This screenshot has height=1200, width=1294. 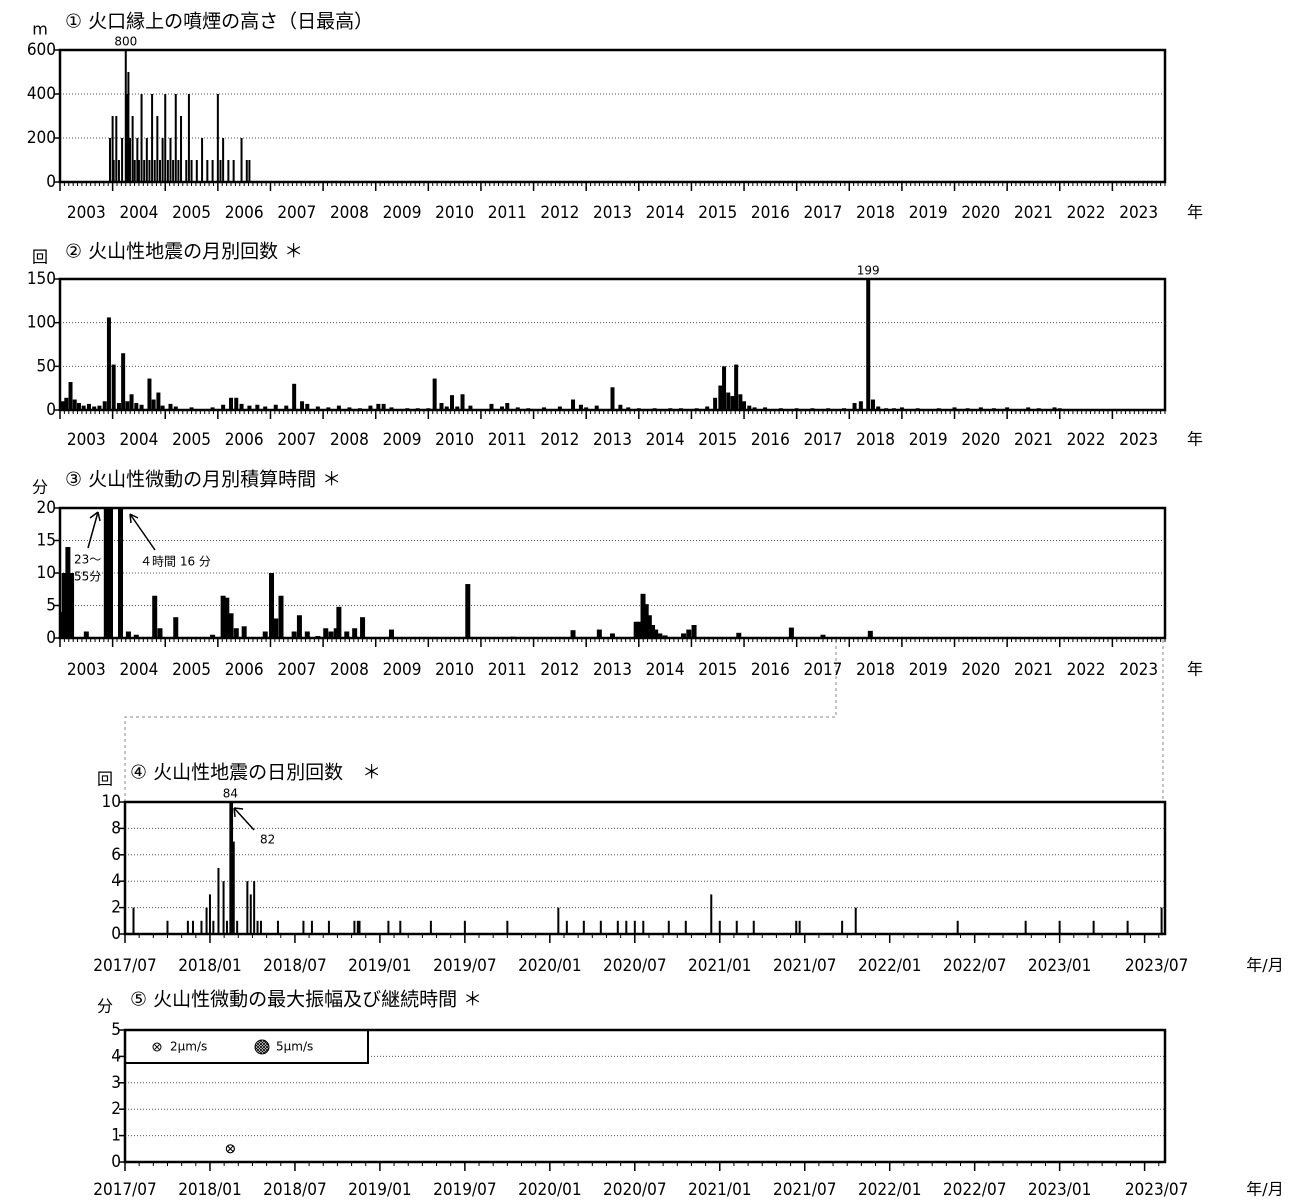 What do you see at coordinates (454, 440) in the screenshot?
I see `x-tick-label: 2010` at bounding box center [454, 440].